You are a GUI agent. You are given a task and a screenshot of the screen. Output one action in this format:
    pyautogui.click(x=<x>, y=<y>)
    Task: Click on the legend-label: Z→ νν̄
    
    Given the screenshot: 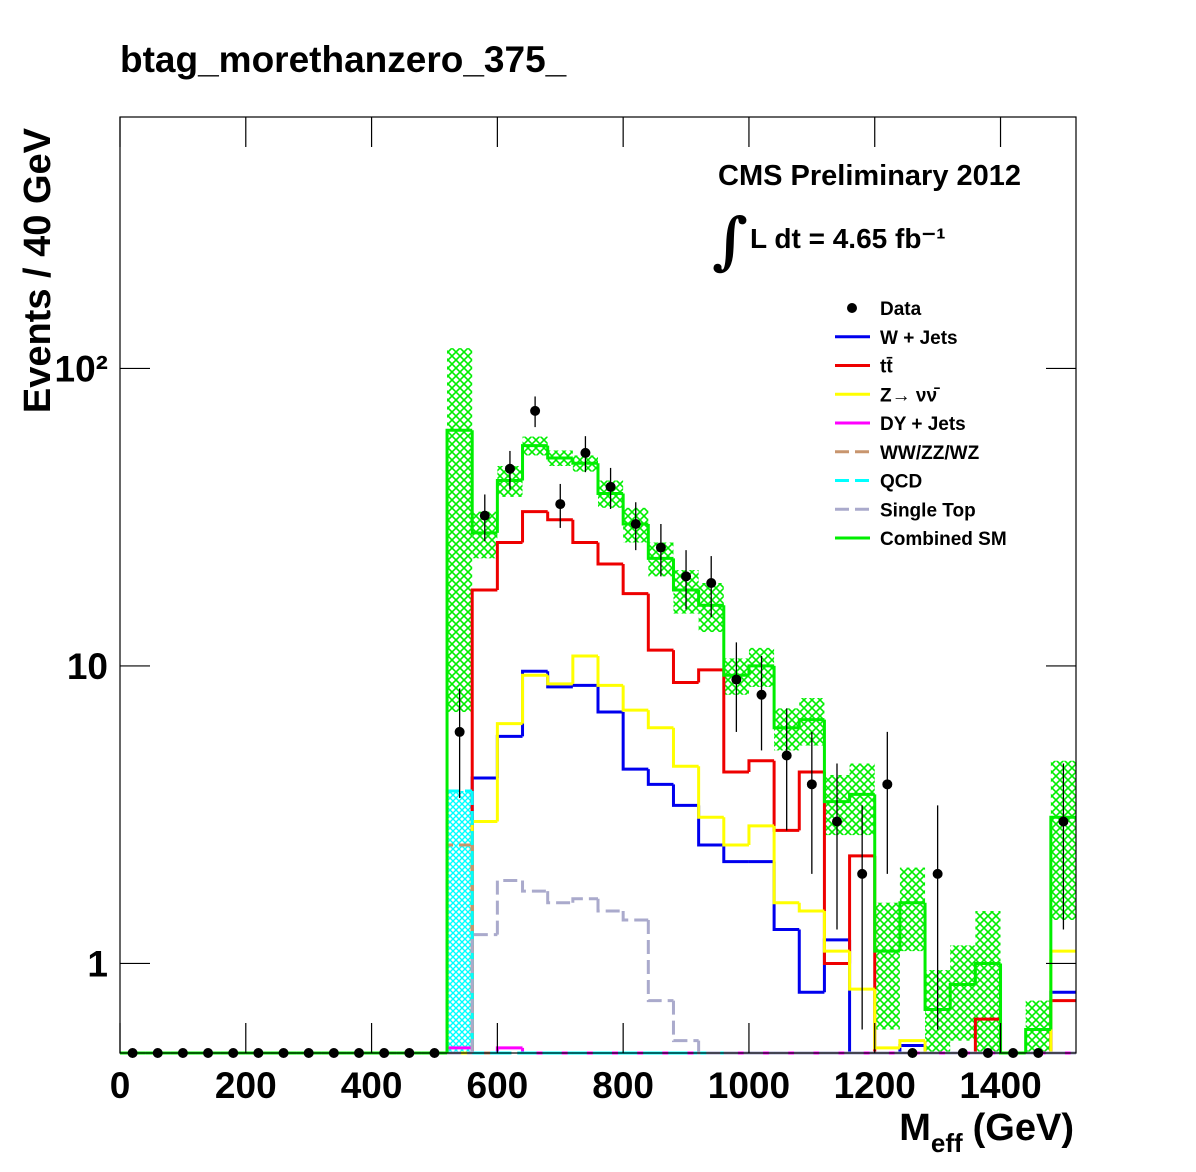 What is the action you would take?
    pyautogui.click(x=910, y=395)
    